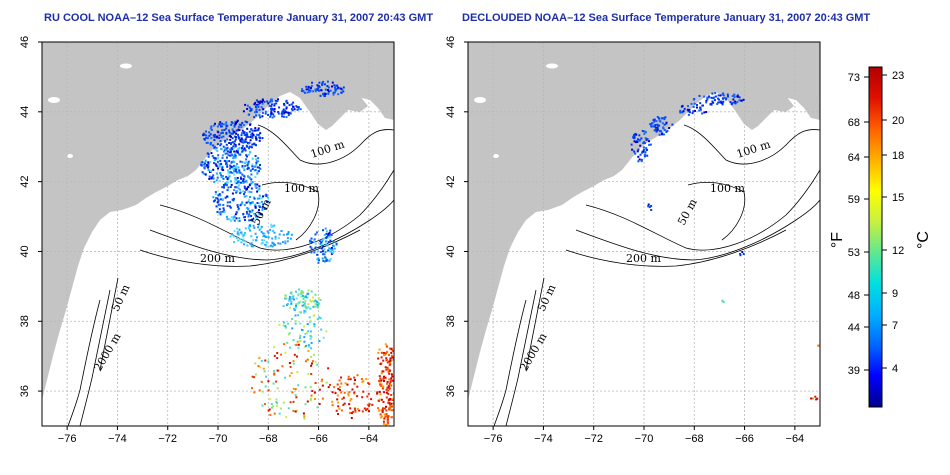 This screenshot has height=475, width=950. Describe the element at coordinates (854, 328) in the screenshot. I see `fahrenheit-tick-label: 44` at that location.